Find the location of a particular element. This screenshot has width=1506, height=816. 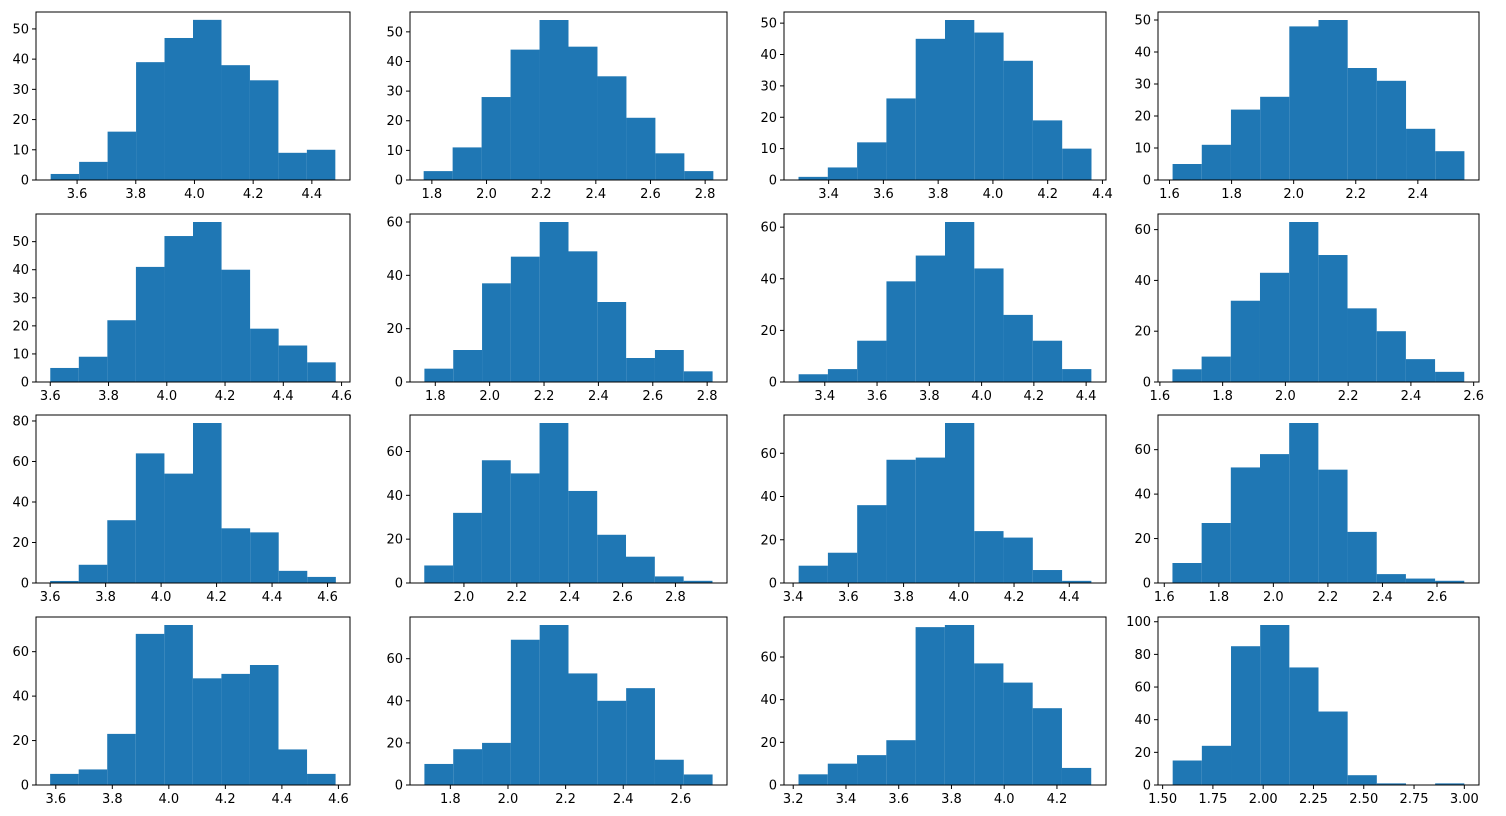

histogram-panel-4-2: 1.8 2.0 2.2 2.4 2.6 0 20 40 60 is located at coordinates (557, 711).